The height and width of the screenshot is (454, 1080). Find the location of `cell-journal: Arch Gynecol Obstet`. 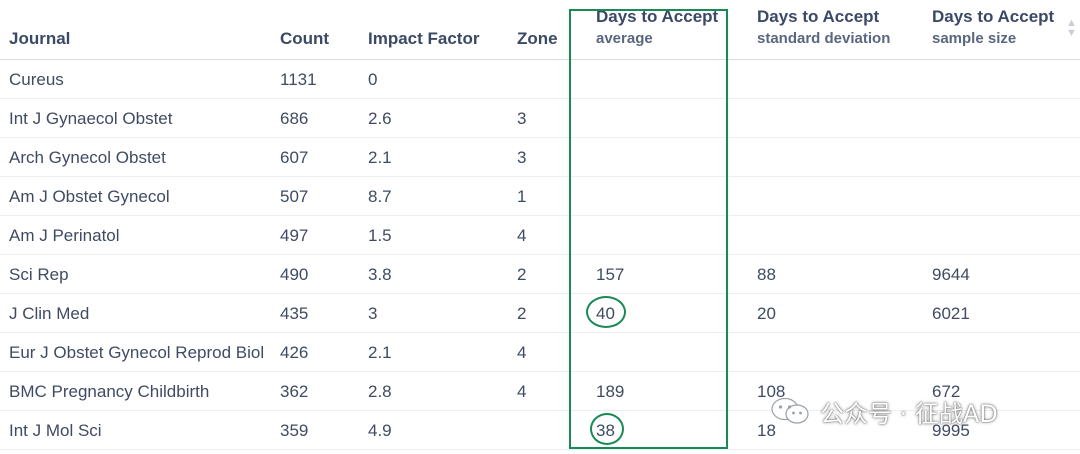

cell-journal: Arch Gynecol Obstet is located at coordinates (87, 157).